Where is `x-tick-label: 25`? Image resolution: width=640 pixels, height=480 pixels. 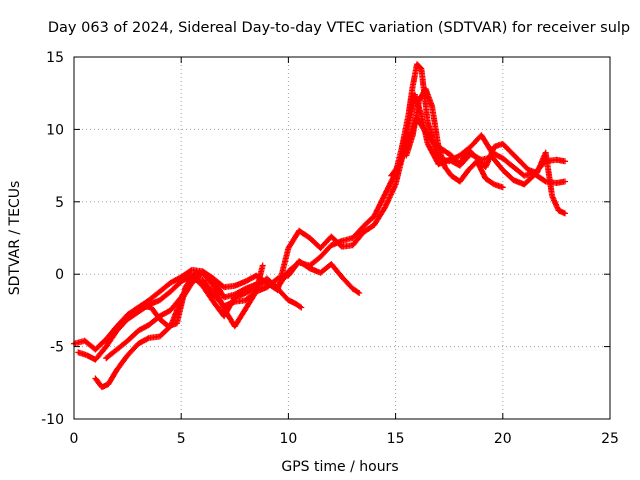 x-tick-label: 25 is located at coordinates (610, 439).